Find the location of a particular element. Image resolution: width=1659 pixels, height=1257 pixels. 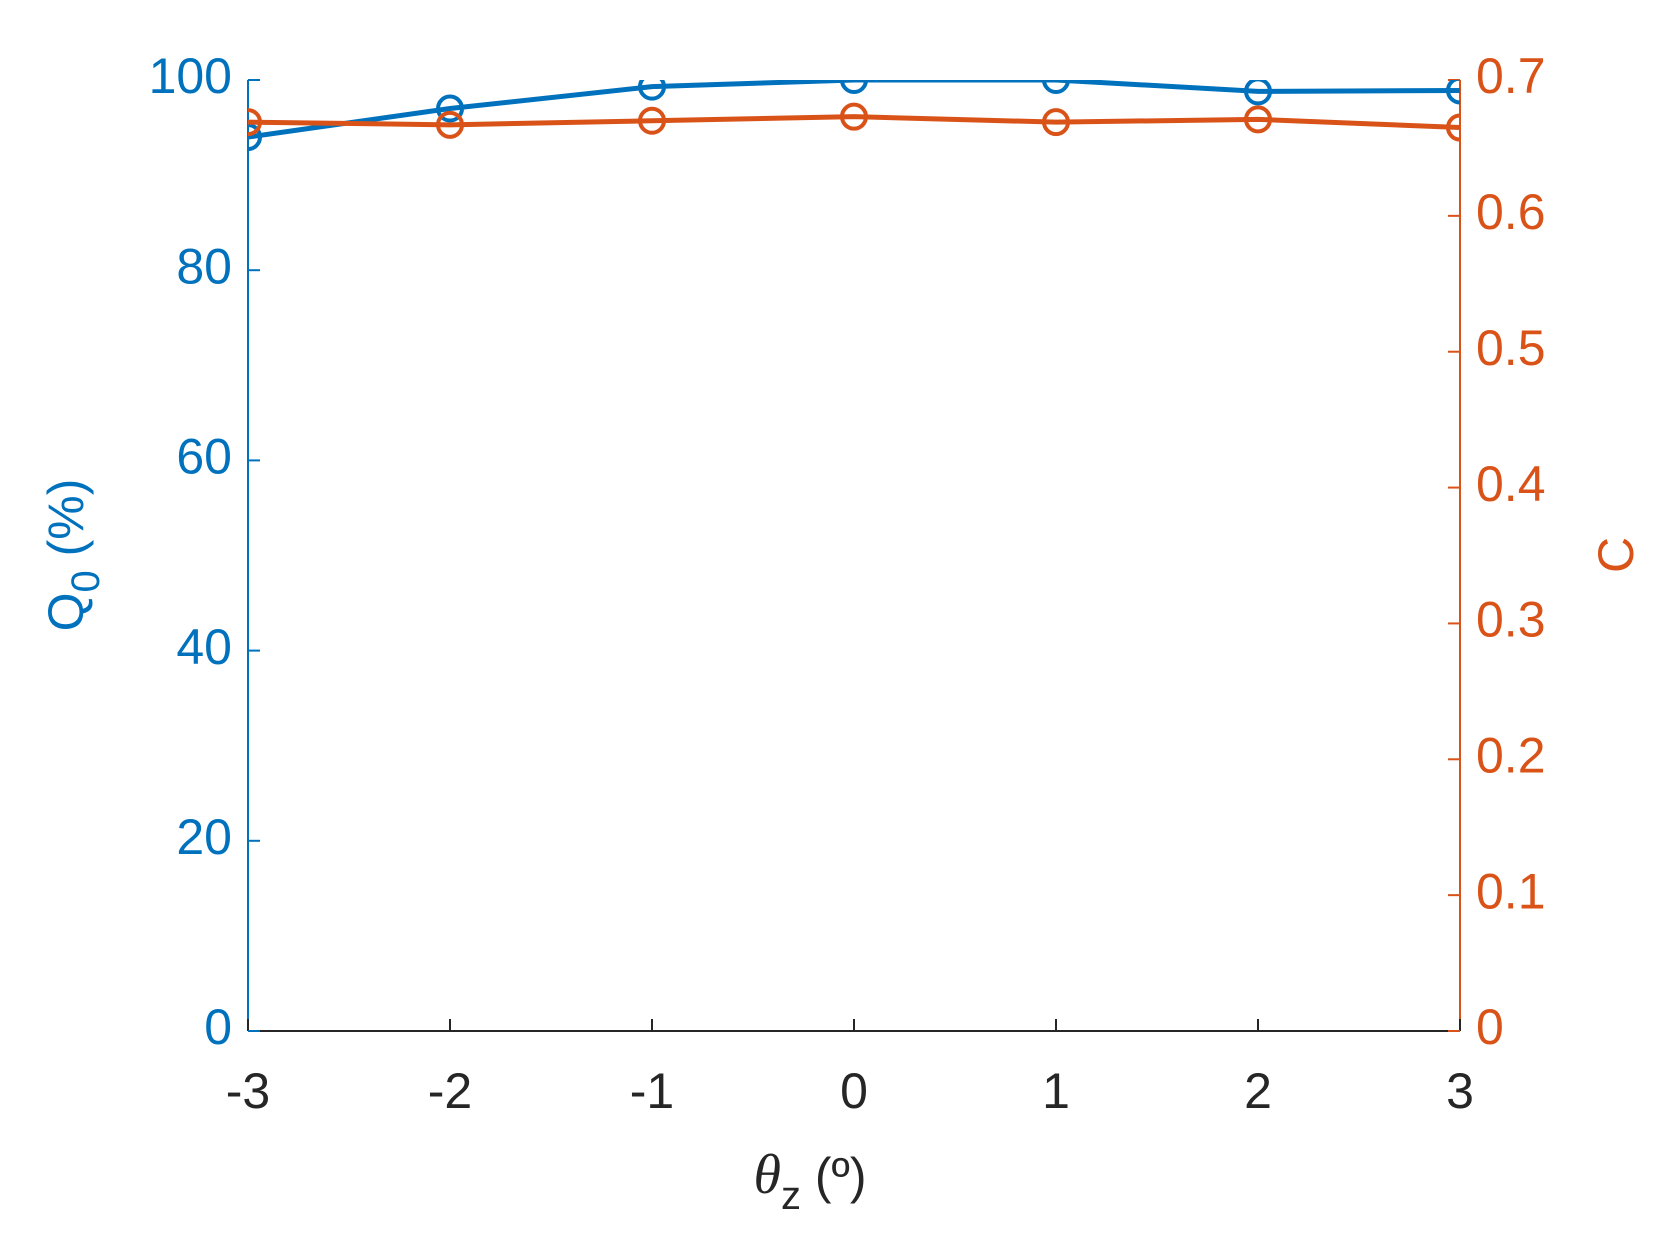

y-label-symbol: Q is located at coordinates (66, 612).